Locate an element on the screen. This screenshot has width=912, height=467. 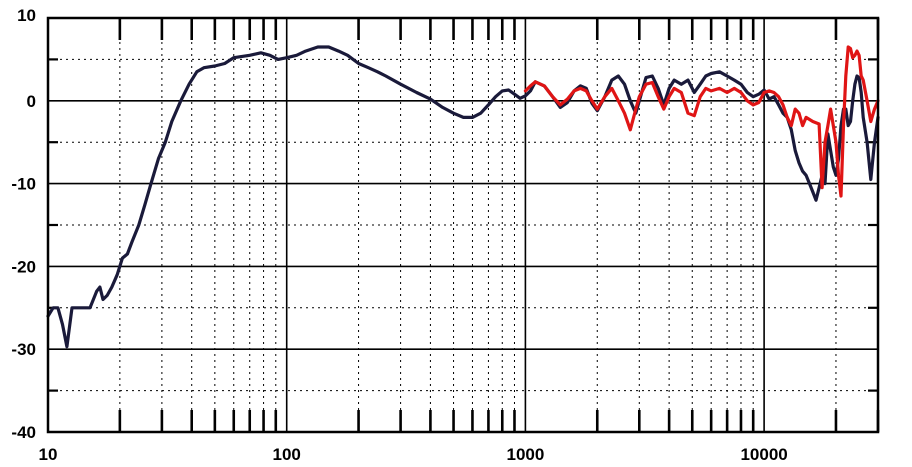
x-axis-labels: 10 100 1000 10000 is located at coordinates (413, 454).